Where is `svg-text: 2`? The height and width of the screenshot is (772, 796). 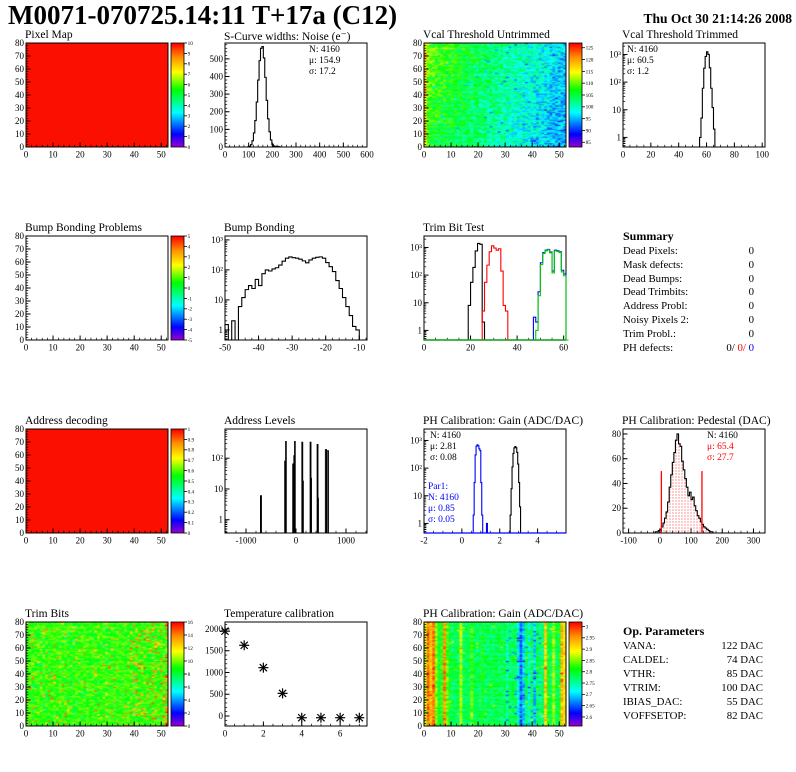
svg-text: 2 is located at coordinates (189, 268).